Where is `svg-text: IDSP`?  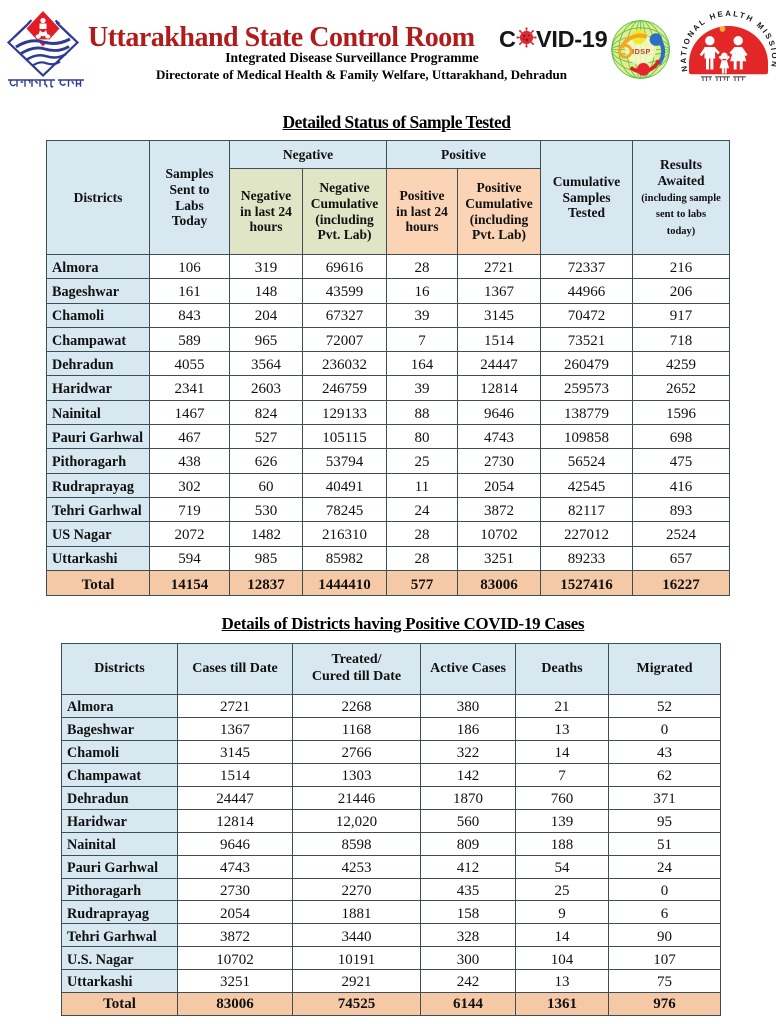 svg-text: IDSP is located at coordinates (641, 51).